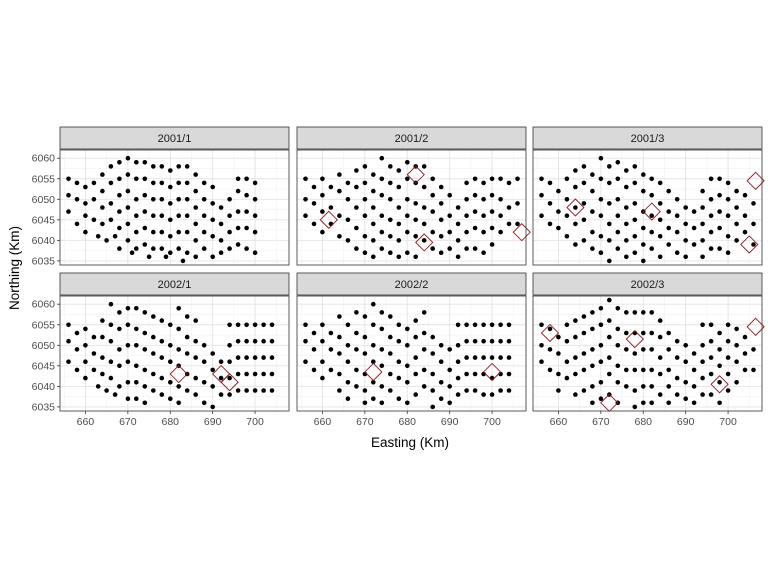 This screenshot has width=768, height=576. What do you see at coordinates (648, 350) in the screenshot?
I see `facet-panel: 2002/3 660 670 680 690 700` at bounding box center [648, 350].